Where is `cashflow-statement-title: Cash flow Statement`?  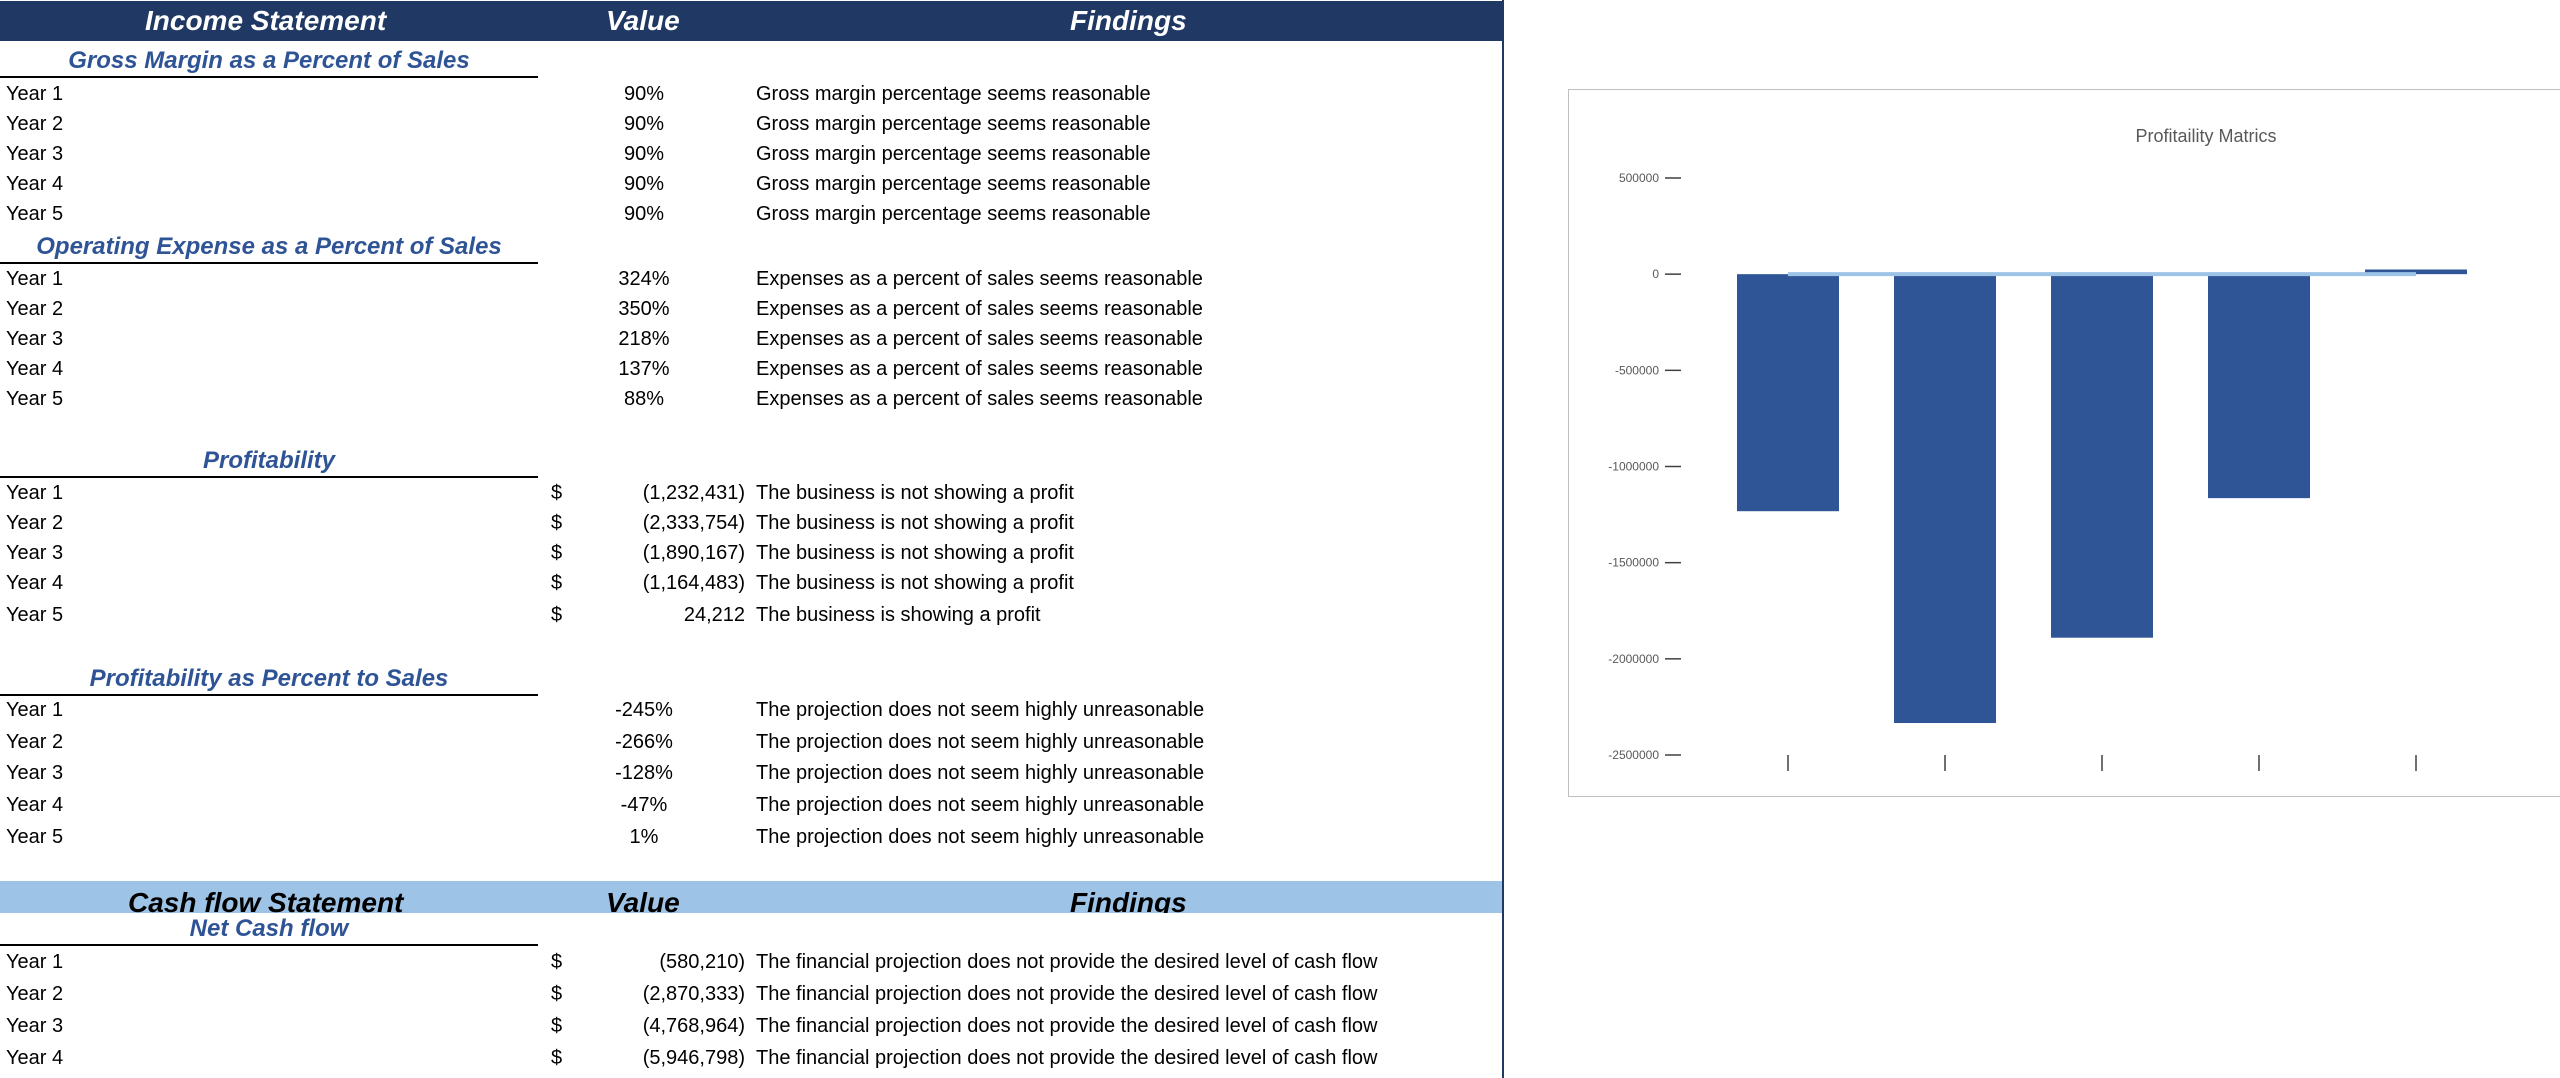
cashflow-statement-title: Cash flow Statement is located at coordinates (266, 900).